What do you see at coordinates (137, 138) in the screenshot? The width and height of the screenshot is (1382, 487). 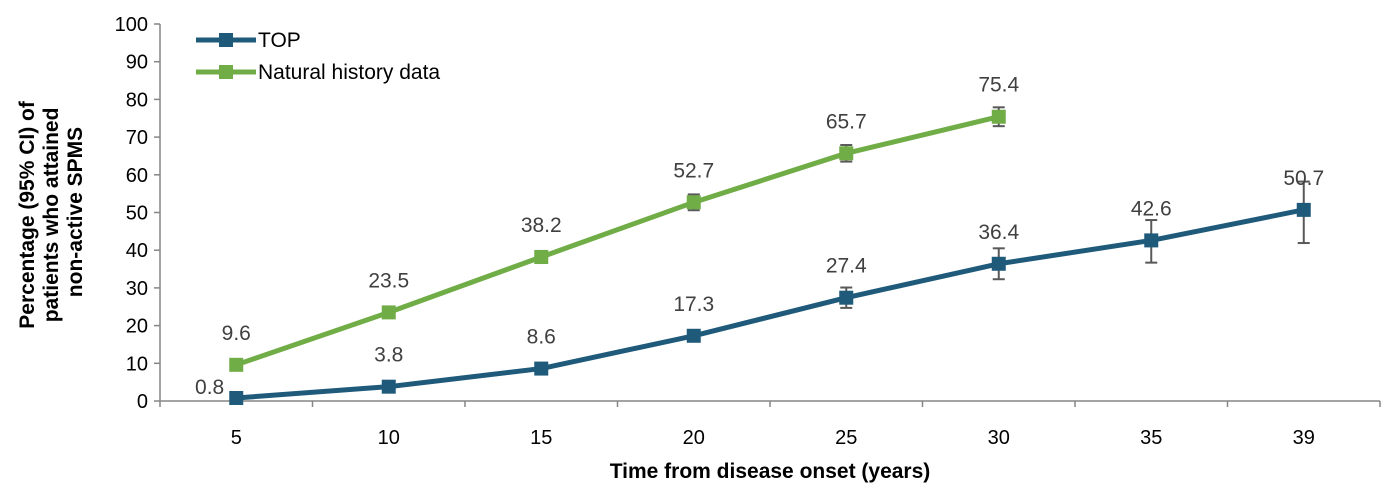 I see `y-tick-label: 70` at bounding box center [137, 138].